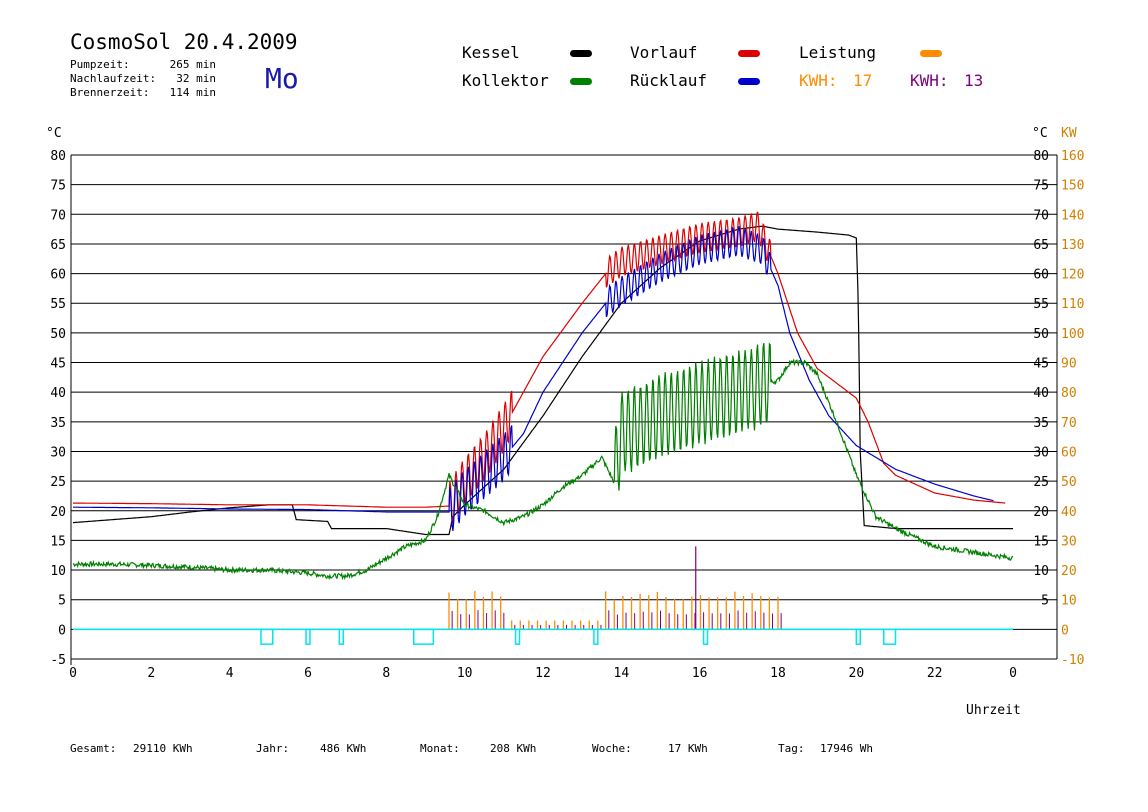 This screenshot has width=1148, height=812. Describe the element at coordinates (818, 80) in the screenshot. I see `legend-kwh-solar-label: KWH:` at that location.